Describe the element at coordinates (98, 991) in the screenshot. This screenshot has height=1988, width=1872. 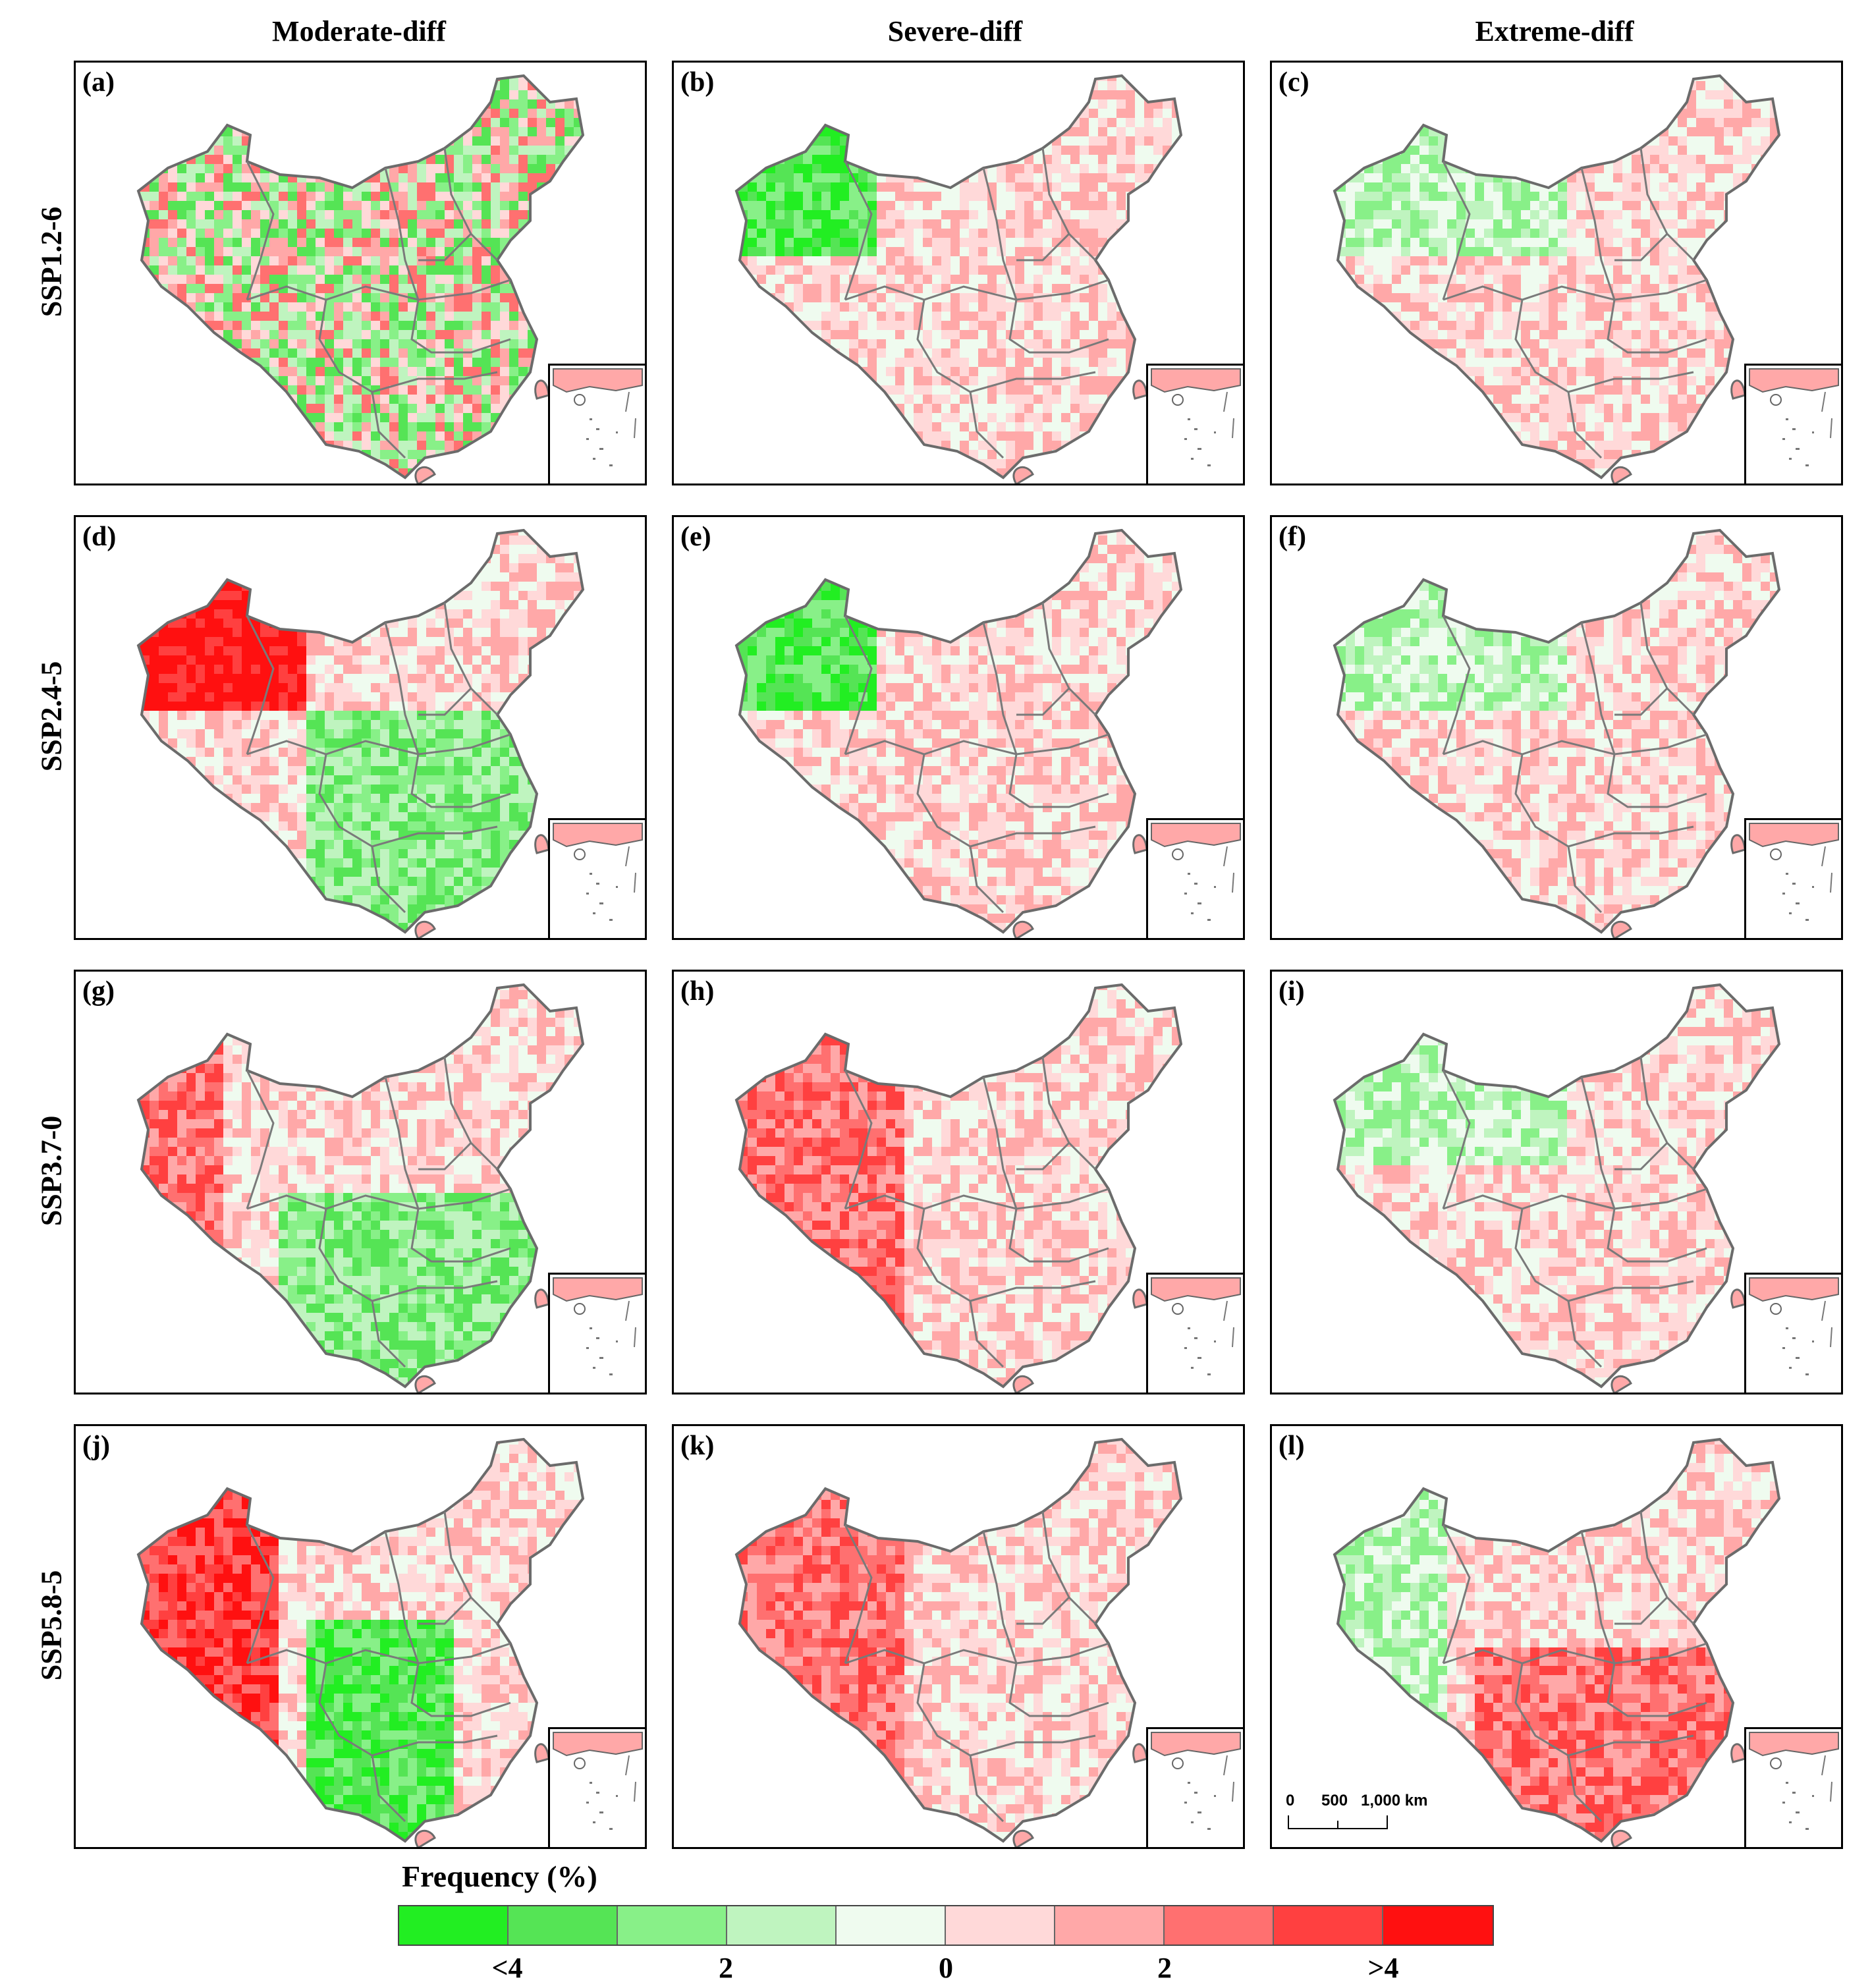
I see `panel-letter: (g)` at that location.